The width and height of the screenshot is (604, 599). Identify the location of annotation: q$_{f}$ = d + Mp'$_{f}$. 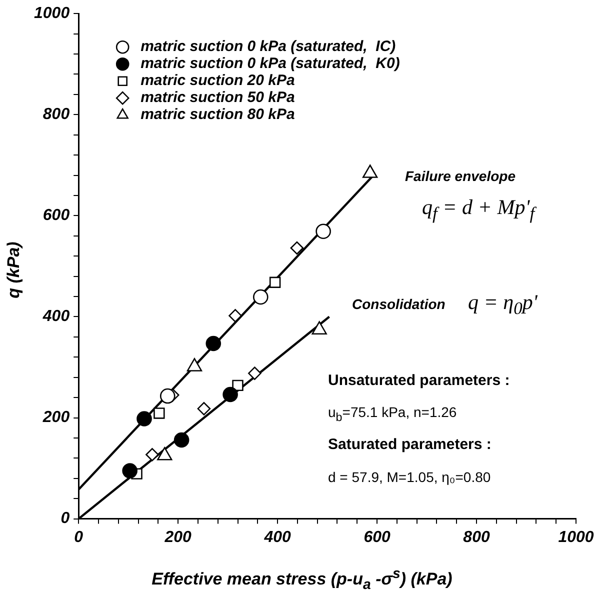
(478, 209).